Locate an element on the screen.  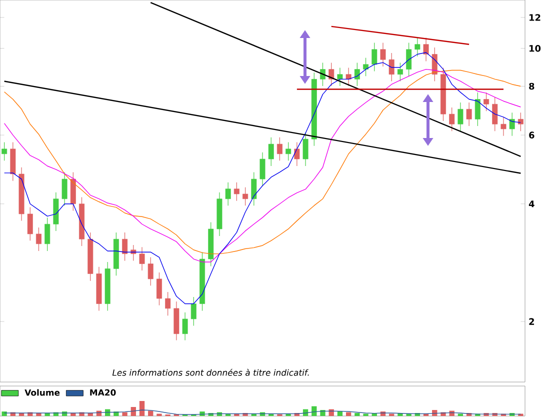
annotation: Les informations sont données à titre indicatif. is located at coordinates (210, 372).